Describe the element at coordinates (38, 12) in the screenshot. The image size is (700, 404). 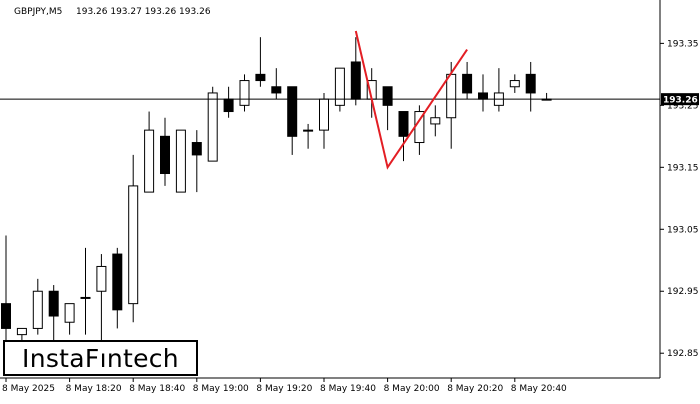
I see `symbol-label: GBPJPY,M5` at that location.